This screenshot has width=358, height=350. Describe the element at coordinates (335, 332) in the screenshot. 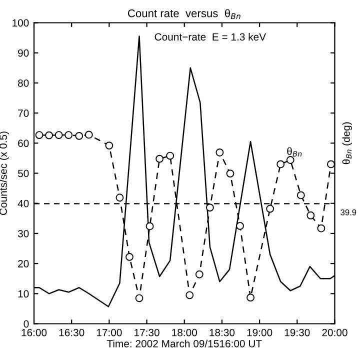

I see `x-tick-label: 20:00` at that location.